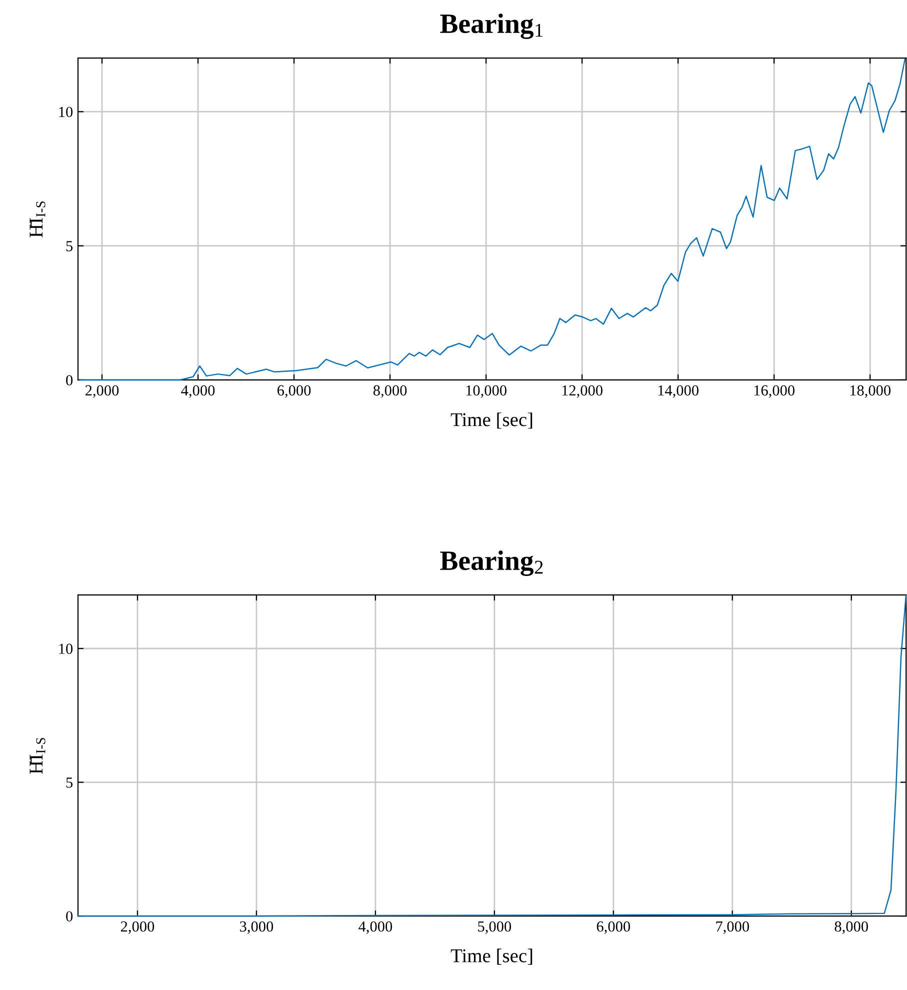 The width and height of the screenshot is (907, 990). Describe the element at coordinates (257, 927) in the screenshot. I see `x-tick-label: 3,000` at that location.